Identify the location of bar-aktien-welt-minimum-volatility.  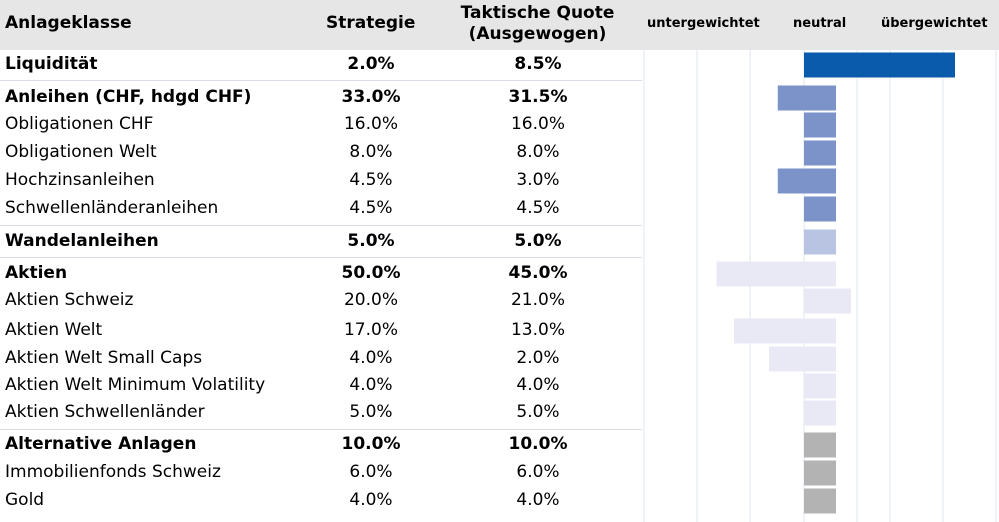
(820, 386).